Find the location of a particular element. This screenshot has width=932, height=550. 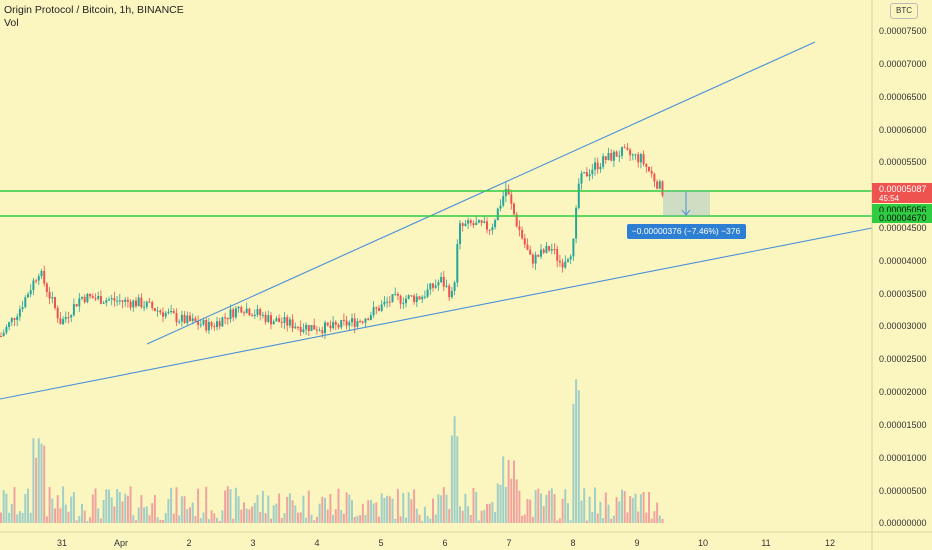

price-tick-label: 0.00001500 is located at coordinates (903, 425).